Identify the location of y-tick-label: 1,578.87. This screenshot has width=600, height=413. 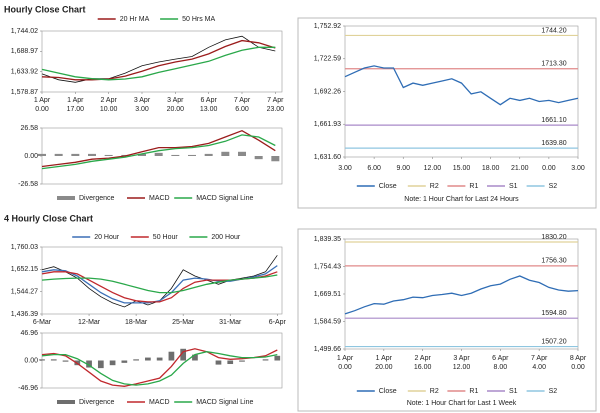
(24, 92).